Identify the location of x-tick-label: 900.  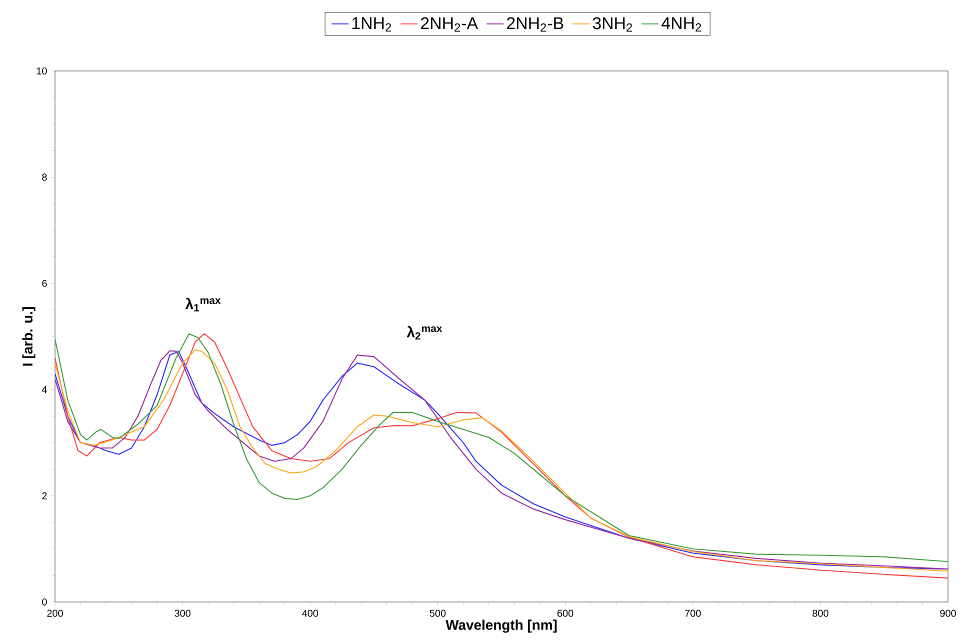
(948, 613).